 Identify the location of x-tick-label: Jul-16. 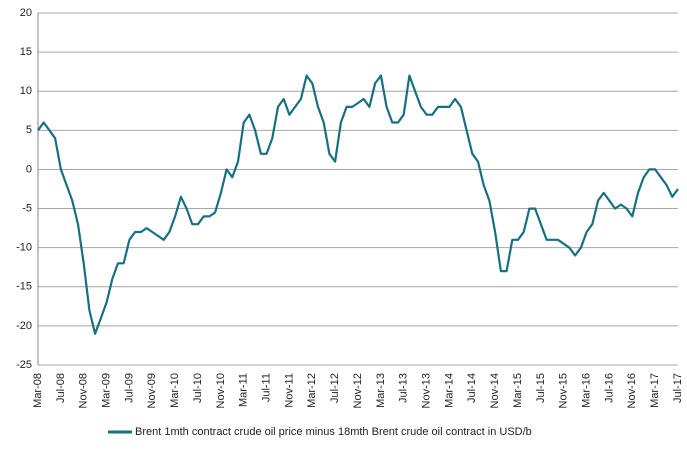
(609, 388).